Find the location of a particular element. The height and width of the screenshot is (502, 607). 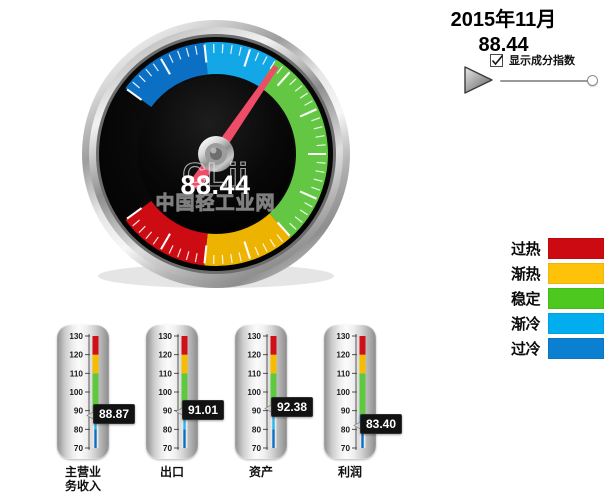

play-button is located at coordinates (478, 80).